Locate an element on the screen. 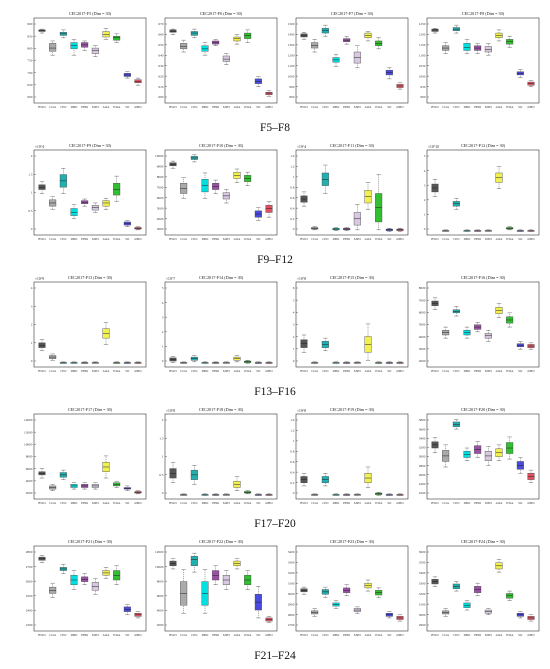  x-tick-label-DBO-f20: DBO is located at coordinates (467, 503).